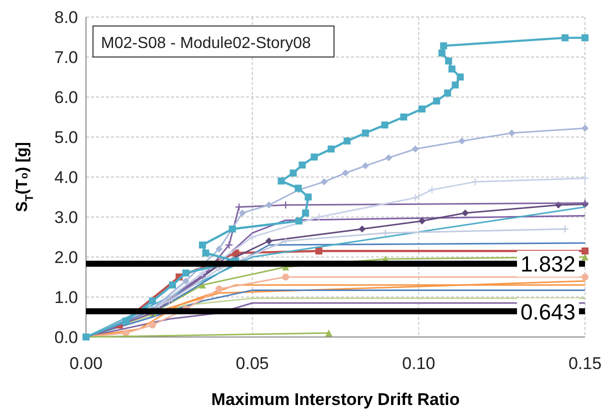 This screenshot has height=414, width=602. I want to click on y-tick-label: 8.0, so click(66, 17).